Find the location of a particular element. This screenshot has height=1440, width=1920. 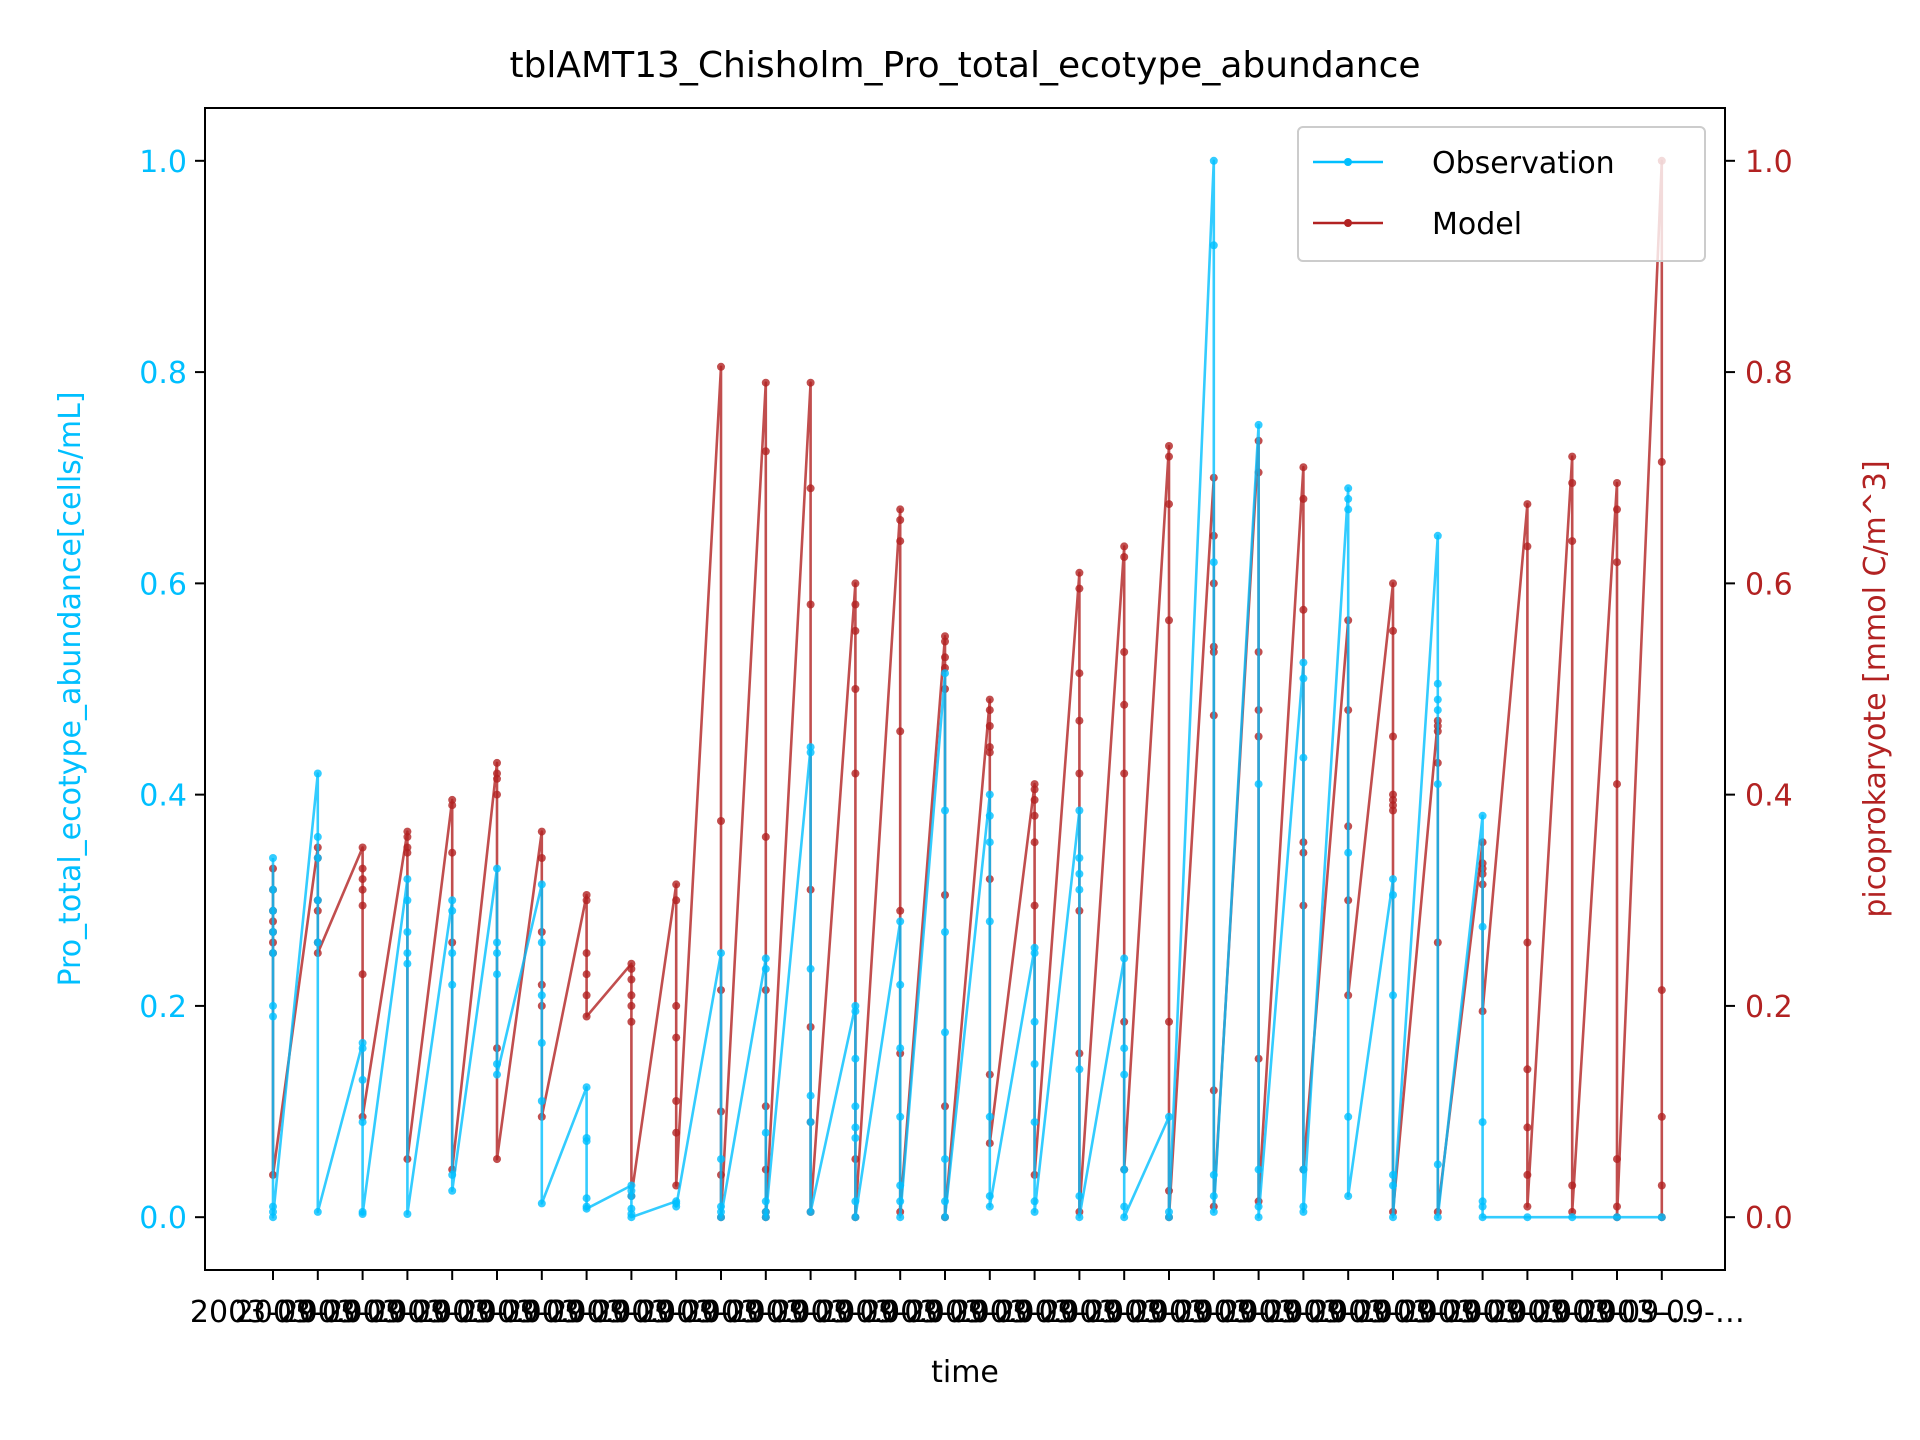

left-y-tick-label: 0.8 is located at coordinates (163, 373).